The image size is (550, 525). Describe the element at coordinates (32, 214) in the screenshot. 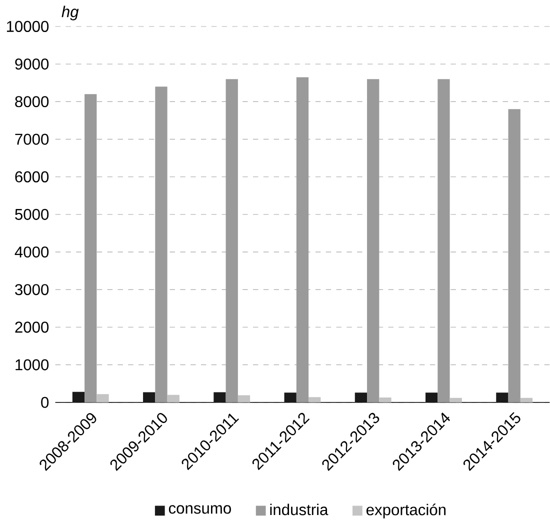

I see `y-tick-label: 5000` at that location.